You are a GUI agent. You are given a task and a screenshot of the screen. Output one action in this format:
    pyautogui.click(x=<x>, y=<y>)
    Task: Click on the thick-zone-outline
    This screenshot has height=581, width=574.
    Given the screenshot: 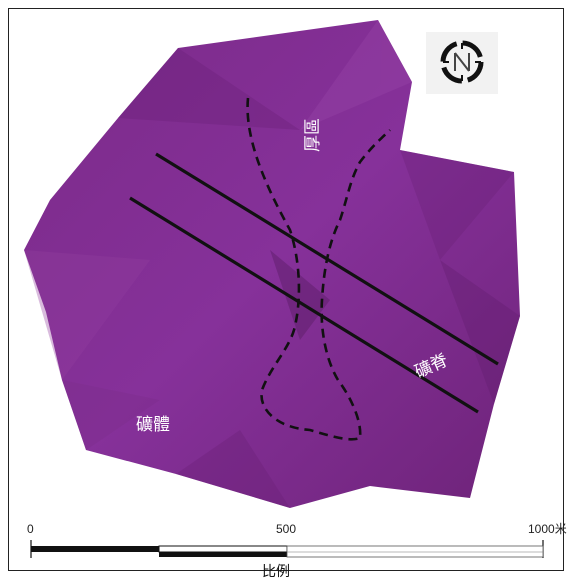 What is the action you would take?
    pyautogui.click(x=318, y=269)
    